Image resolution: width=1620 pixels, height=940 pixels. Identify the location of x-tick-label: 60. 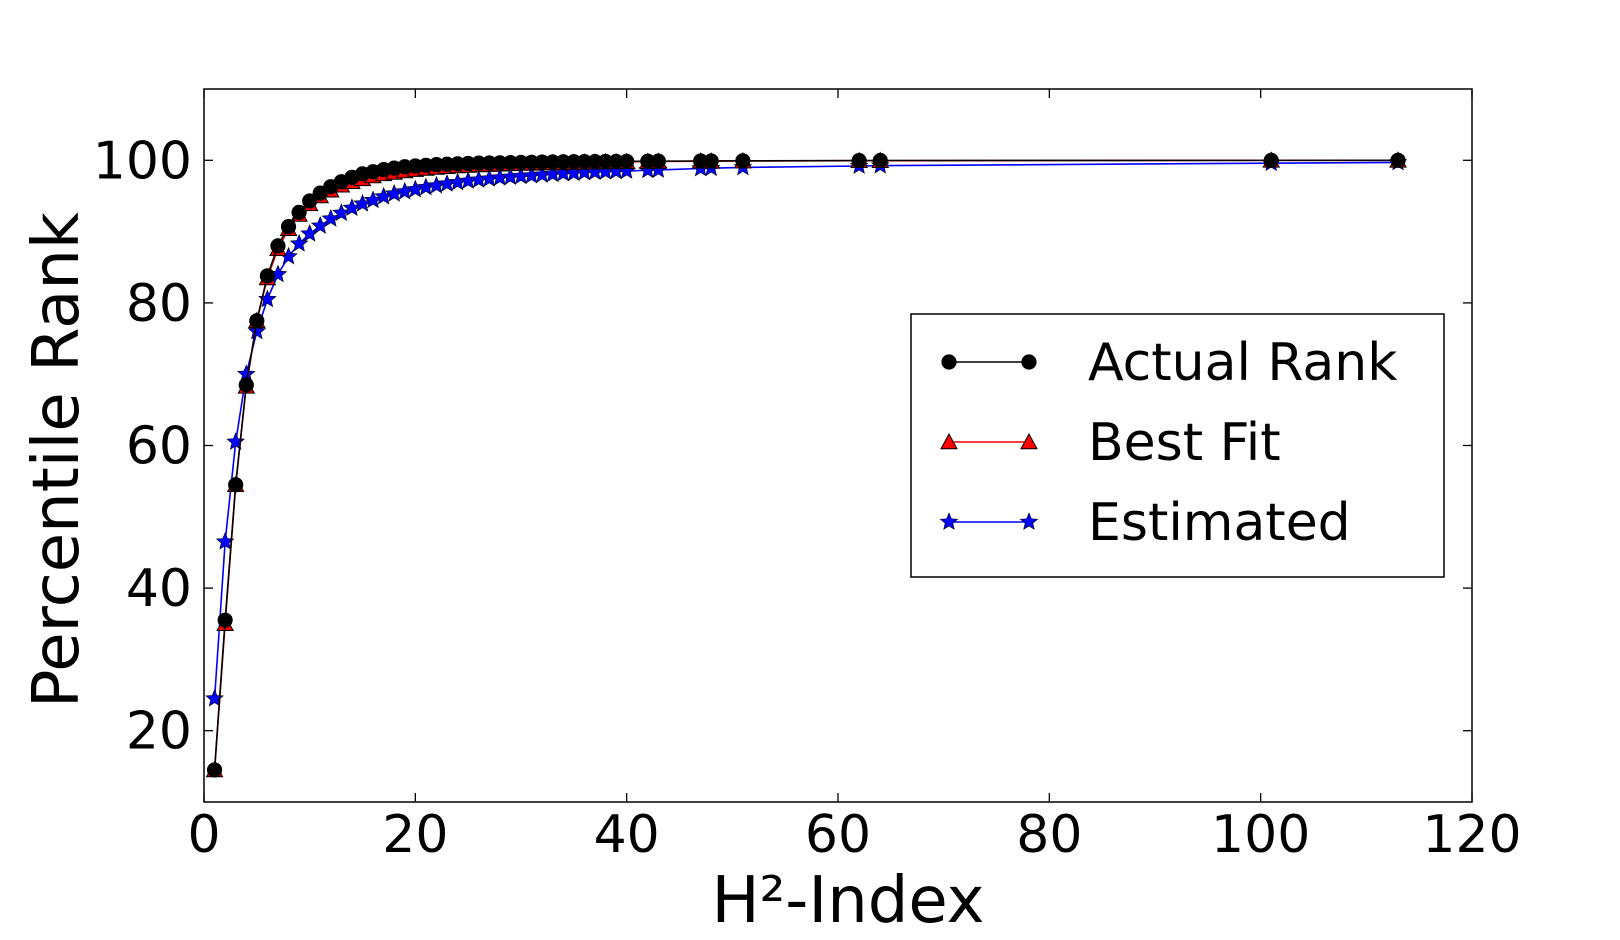
(838, 835).